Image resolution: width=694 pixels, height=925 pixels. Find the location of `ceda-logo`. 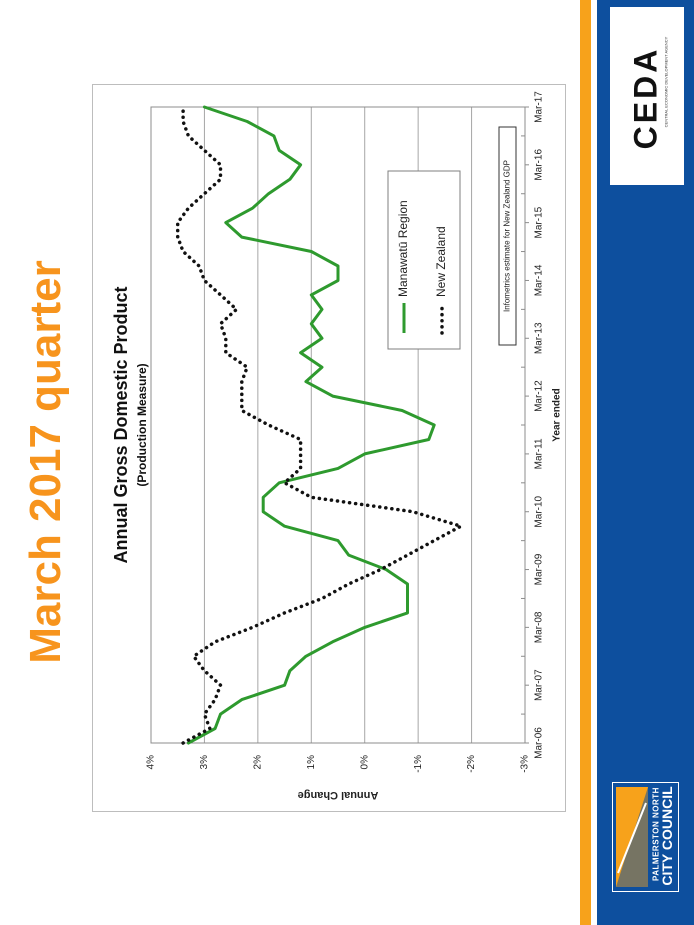

ceda-logo is located at coordinates (647, 96).